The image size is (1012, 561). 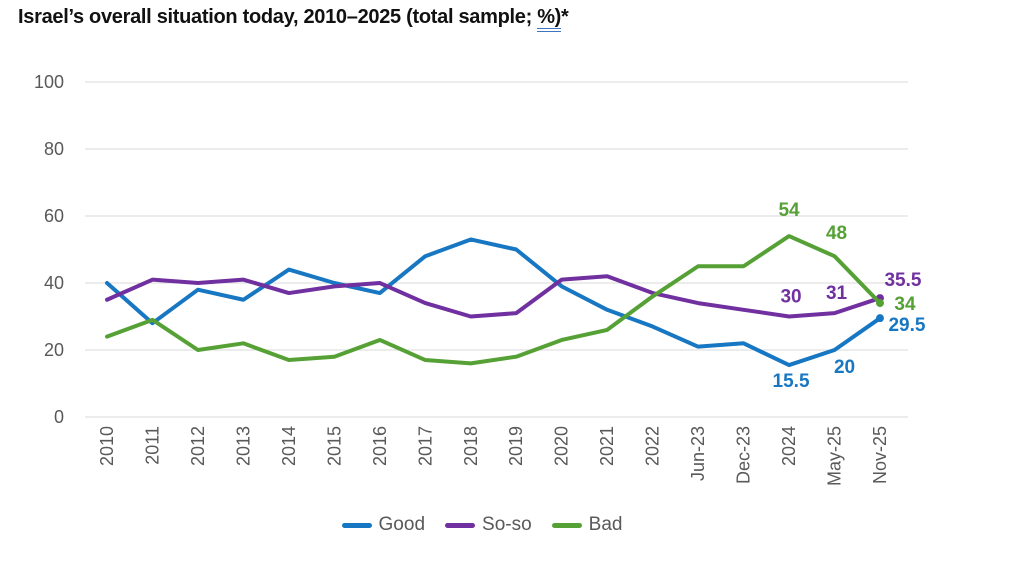 What do you see at coordinates (49, 82) in the screenshot?
I see `y-tick-label: 100` at bounding box center [49, 82].